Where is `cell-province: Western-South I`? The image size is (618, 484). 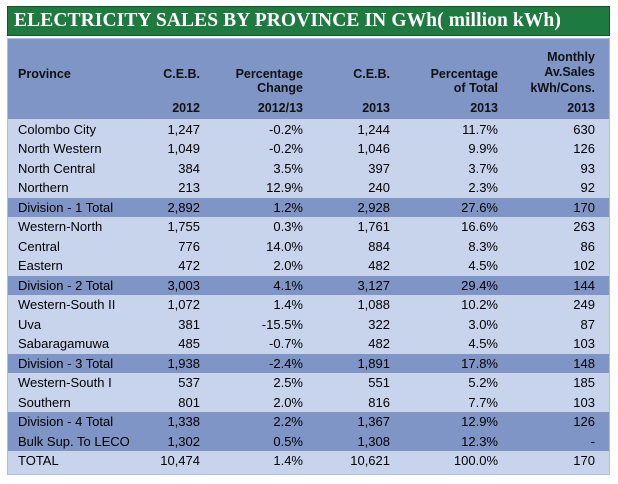
cell-province: Western-South I is located at coordinates (65, 382).